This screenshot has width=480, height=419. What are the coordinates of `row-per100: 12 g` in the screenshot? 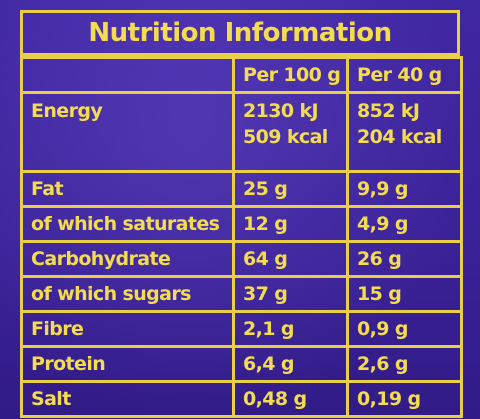 It's located at (290, 224).